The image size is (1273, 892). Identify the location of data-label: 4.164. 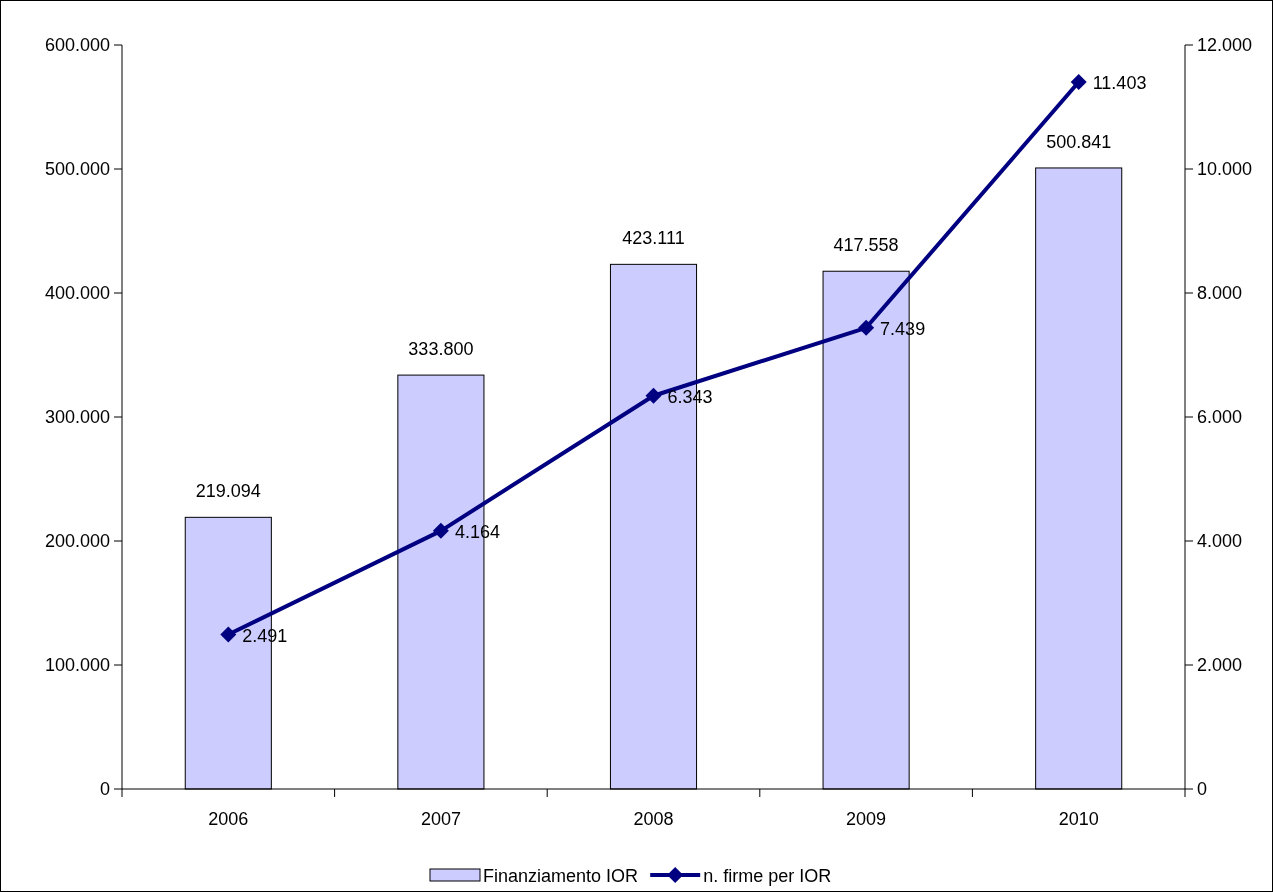
(477, 531).